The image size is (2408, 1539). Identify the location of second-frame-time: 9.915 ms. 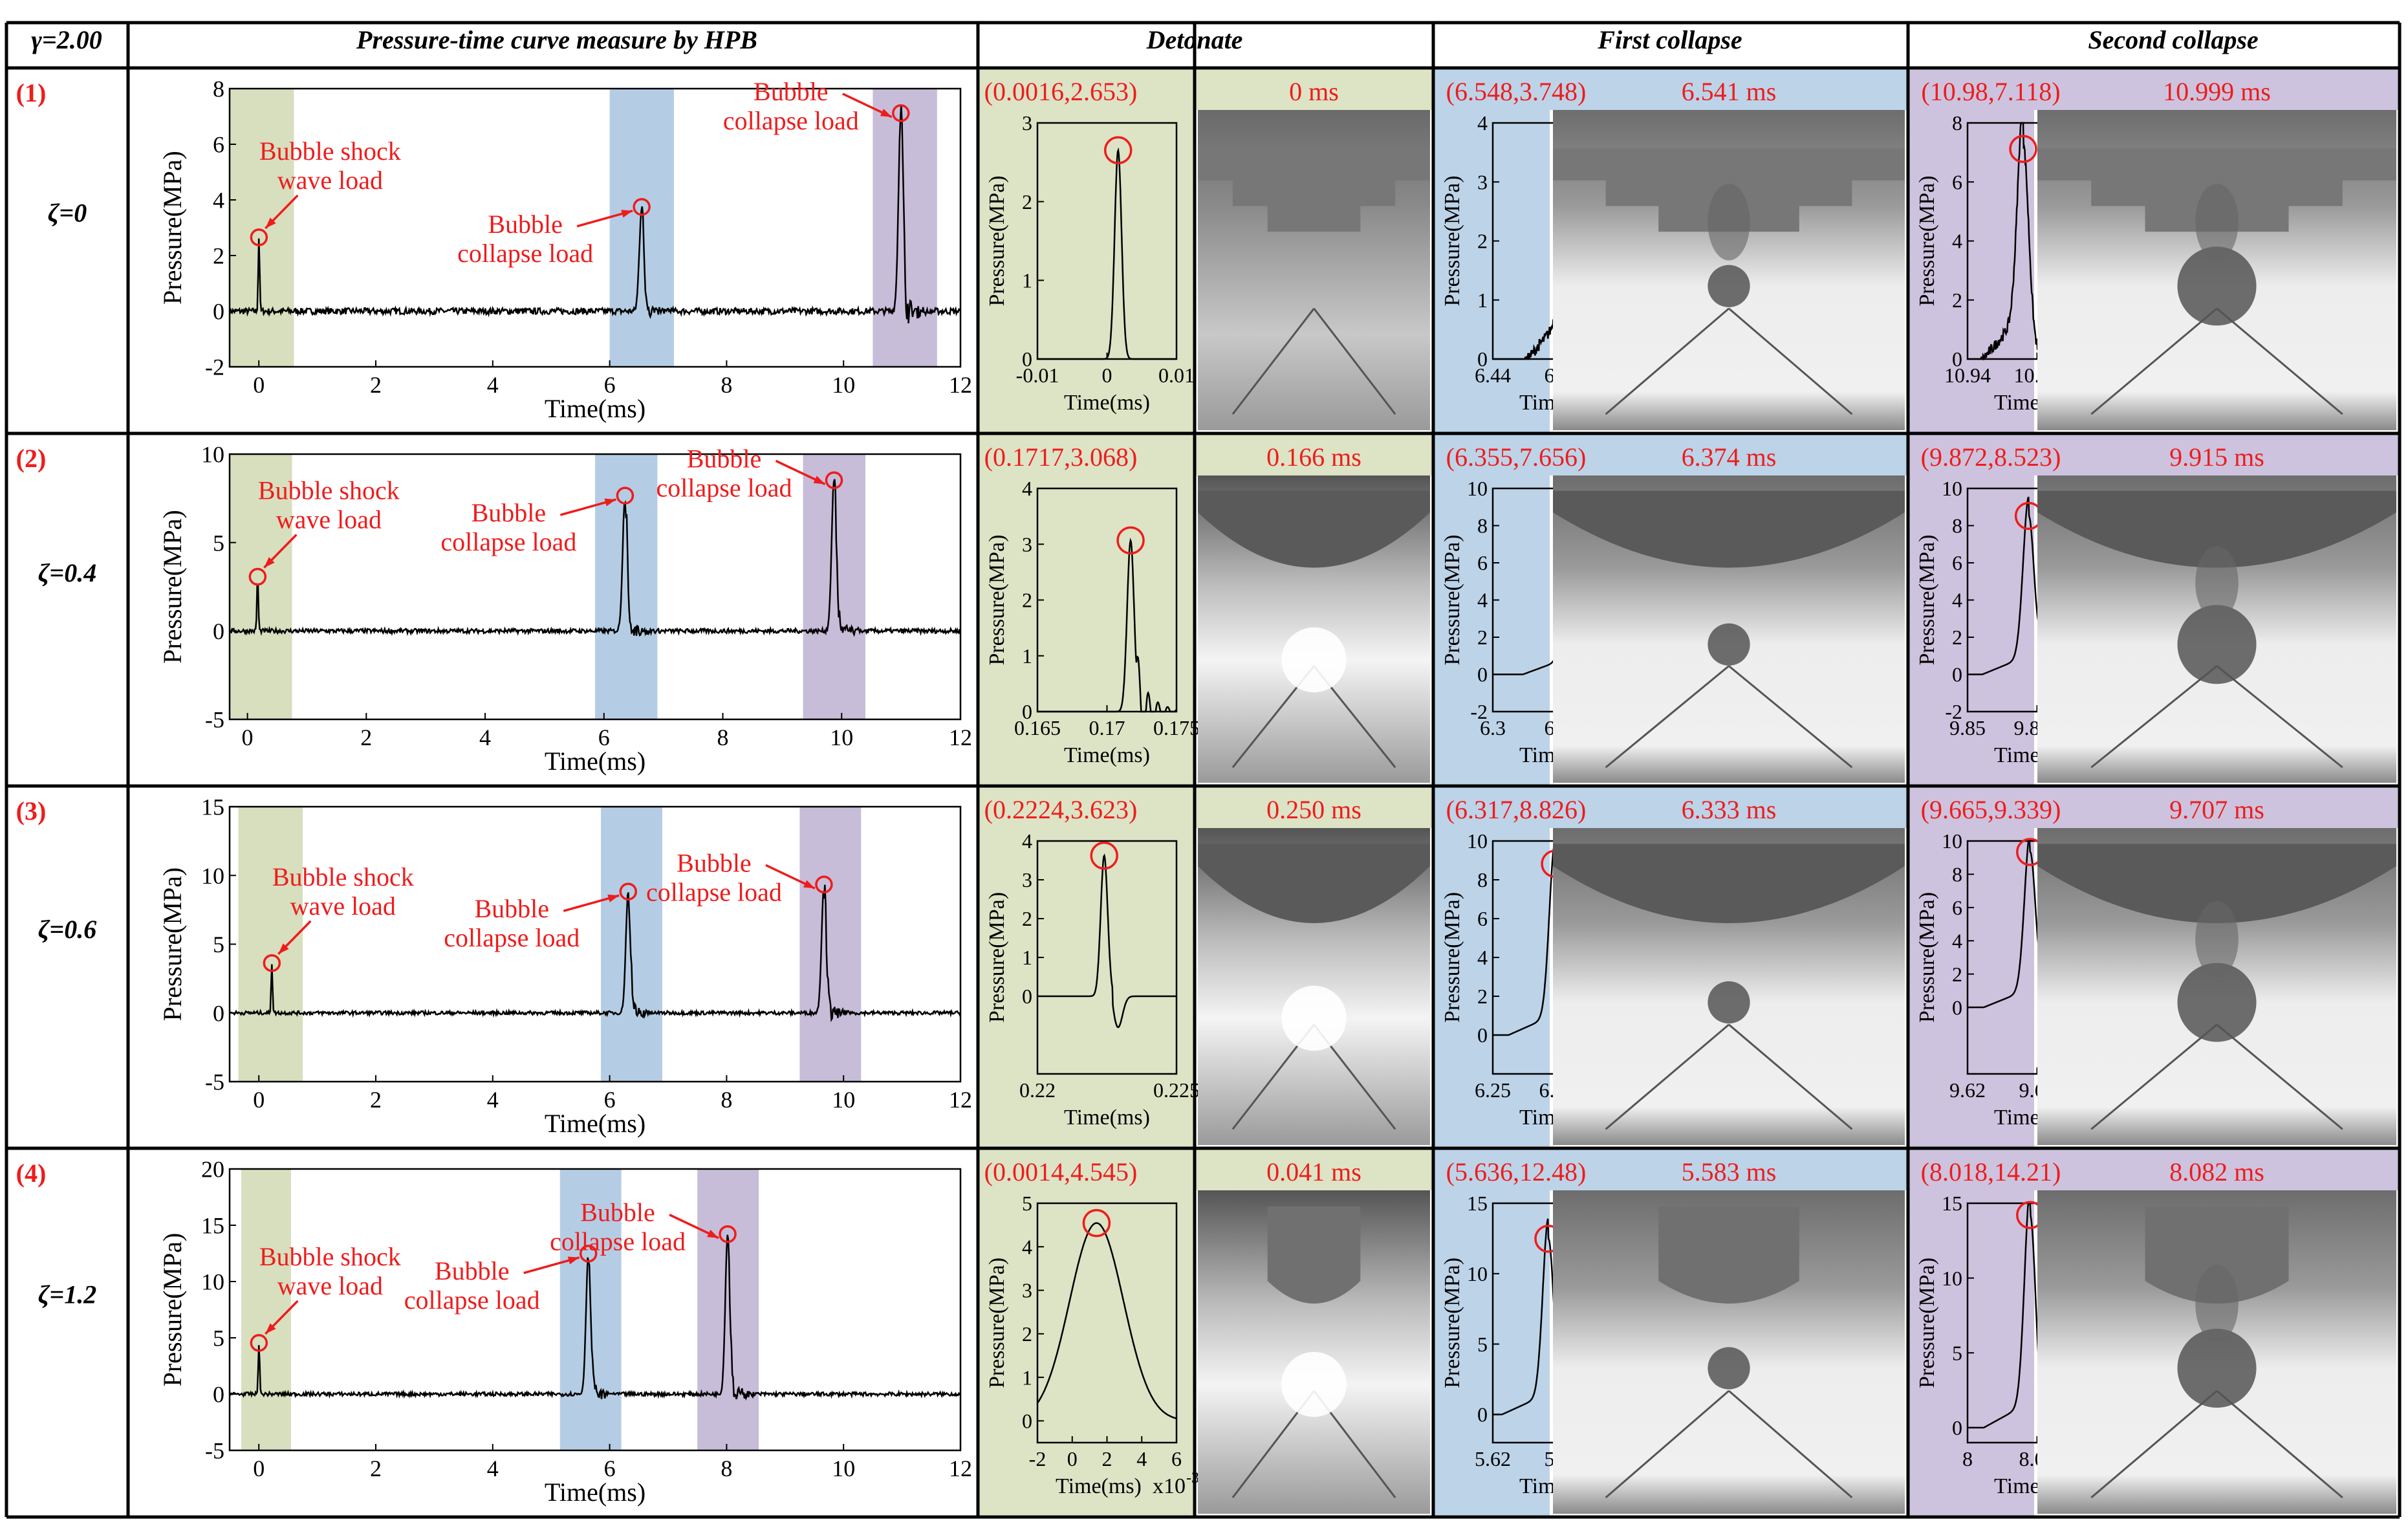
(2216, 457).